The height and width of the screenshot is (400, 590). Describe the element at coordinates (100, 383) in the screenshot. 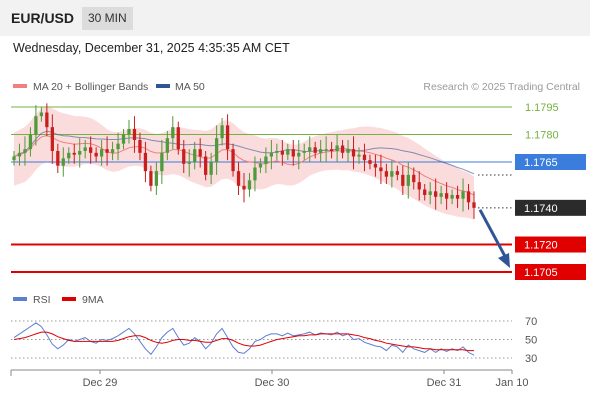

I see `x-tick-label-0: Dec 29` at that location.